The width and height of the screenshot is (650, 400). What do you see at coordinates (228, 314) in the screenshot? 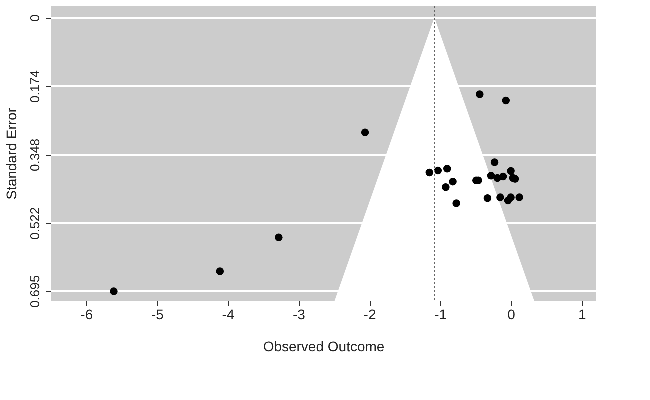
I see `x-tick-label: -4` at bounding box center [228, 314].